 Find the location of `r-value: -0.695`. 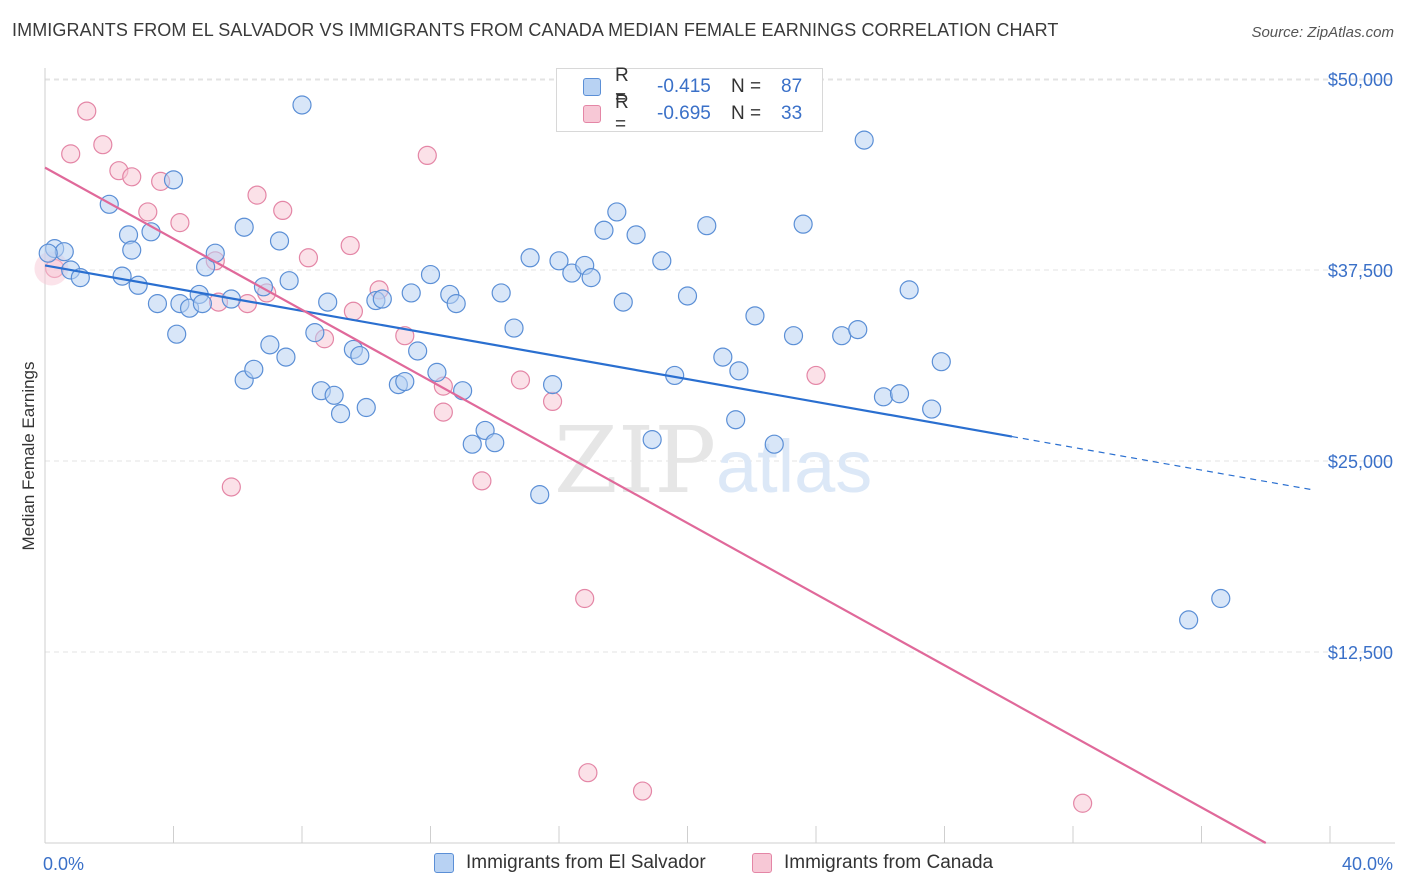

r-value: -0.695 is located at coordinates (684, 113).